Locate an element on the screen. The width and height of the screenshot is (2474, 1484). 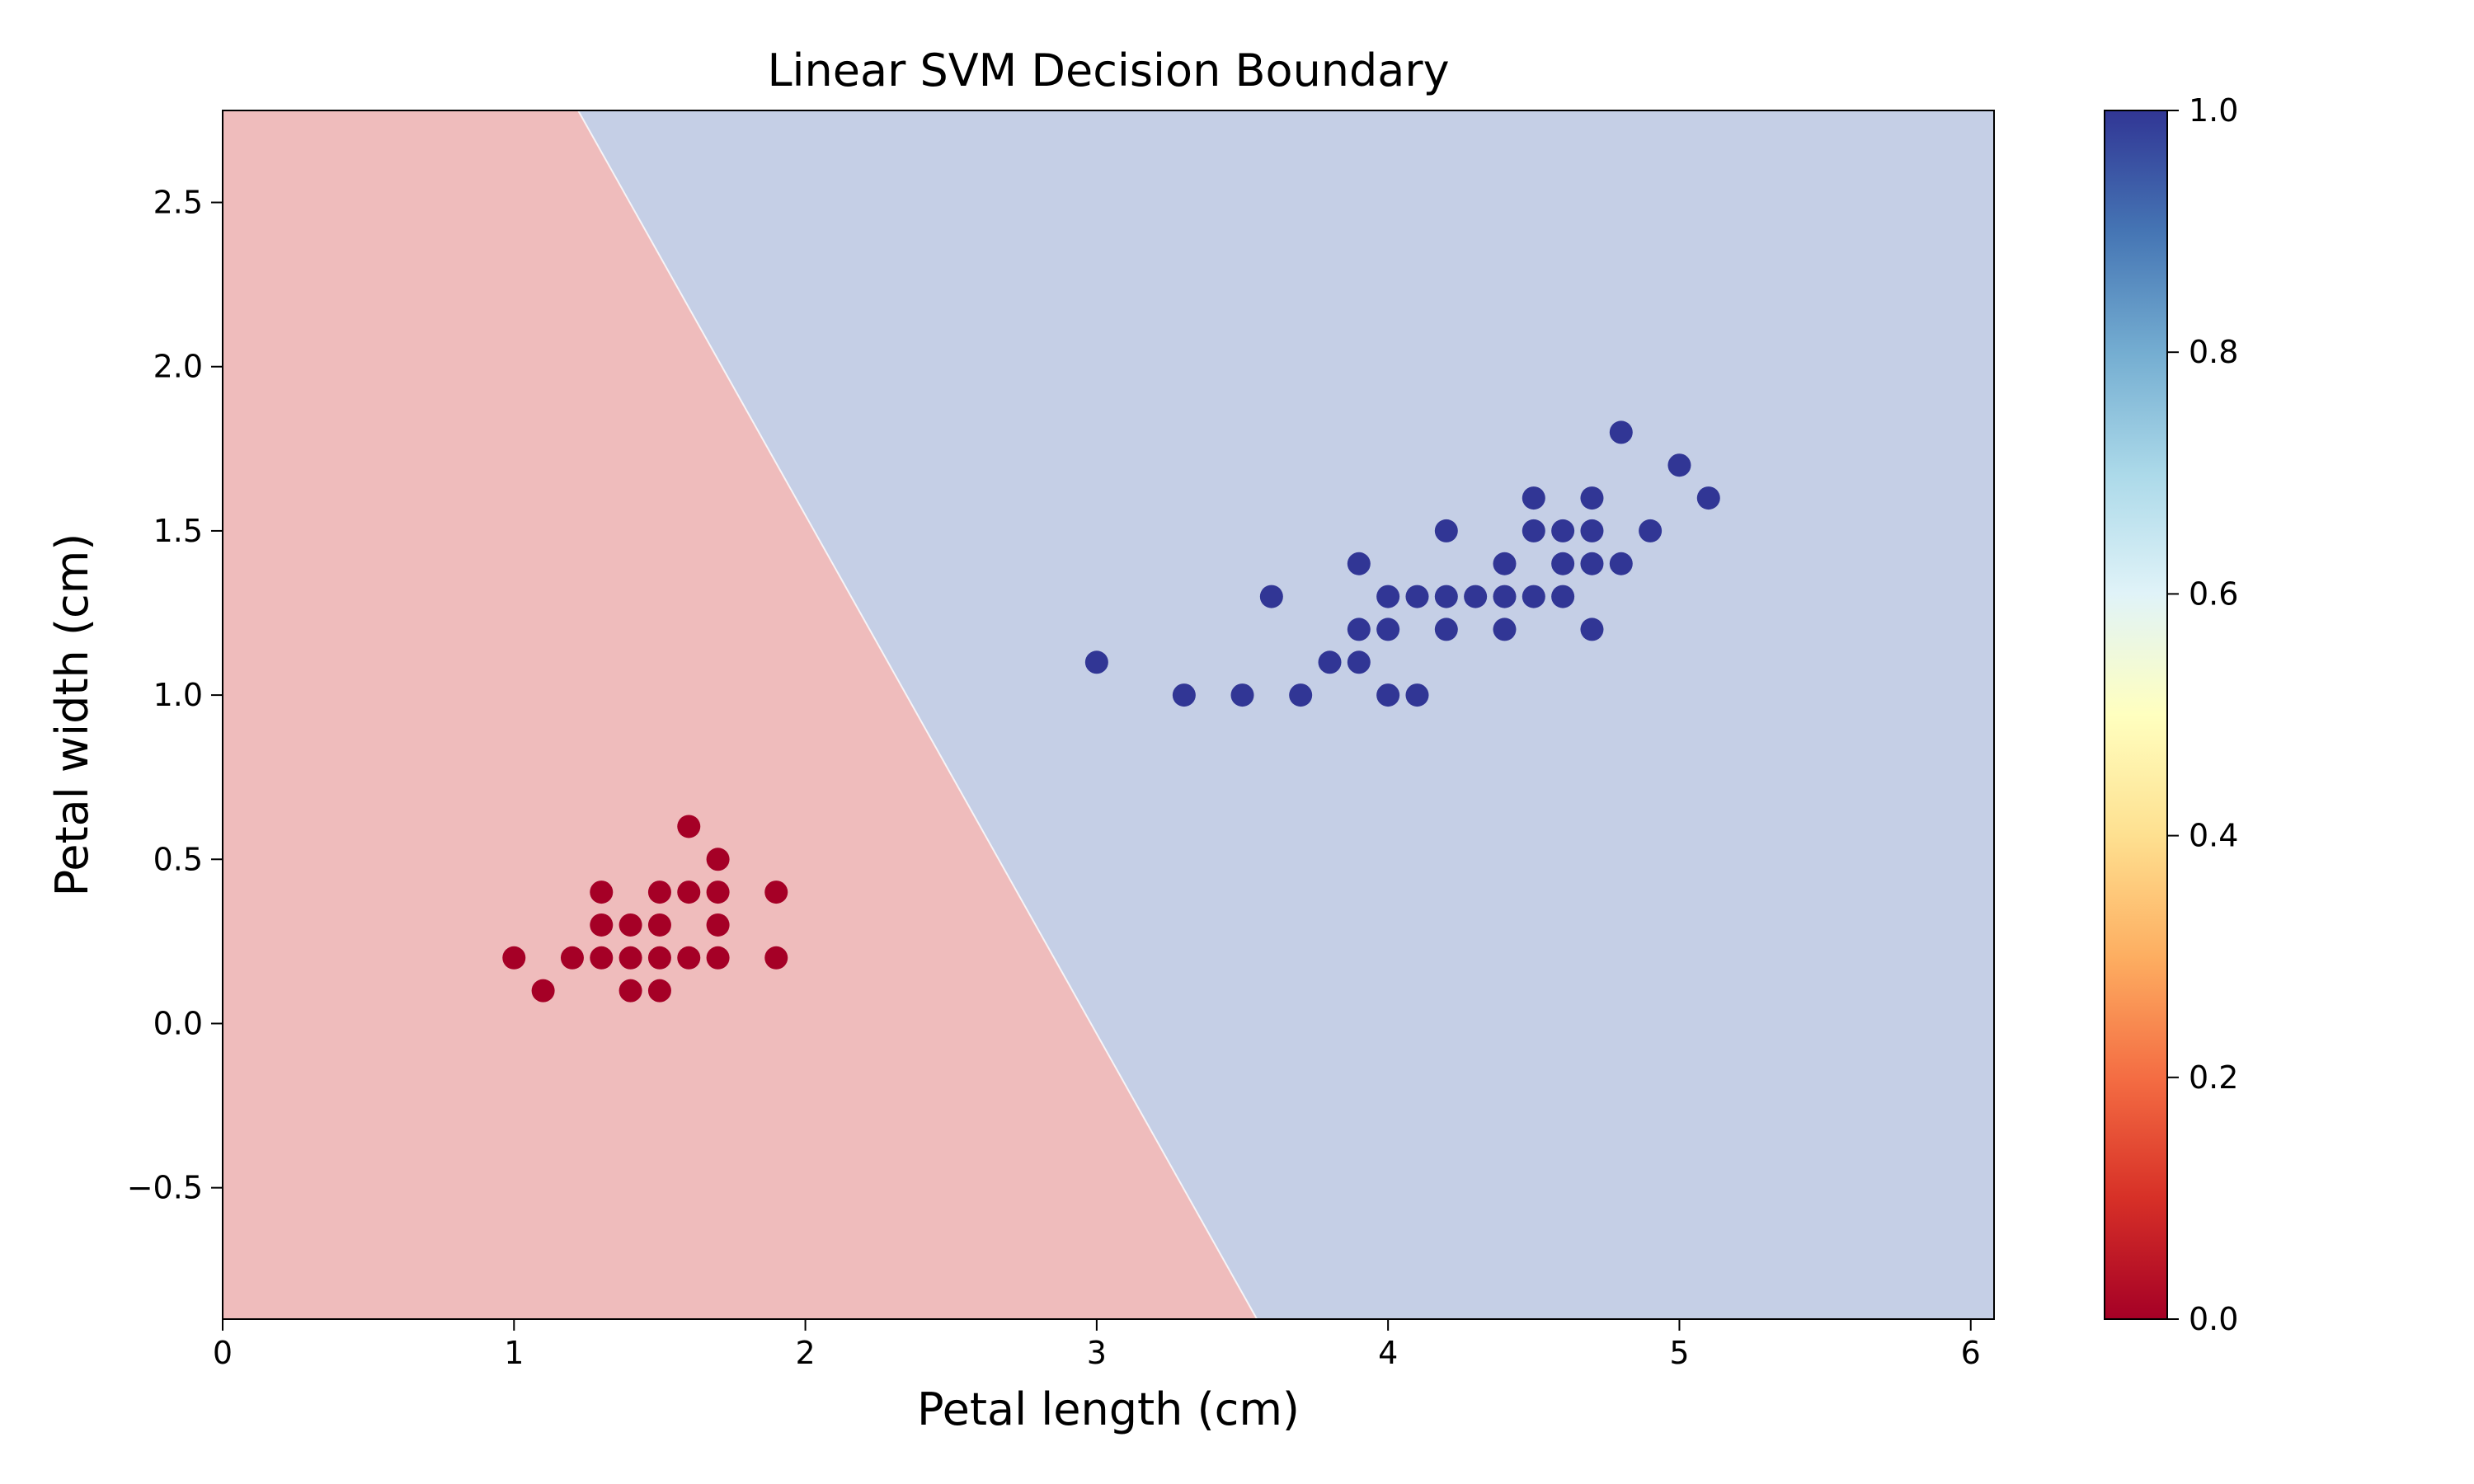
y-axis-label: Petal width (cm) is located at coordinates (72, 715).